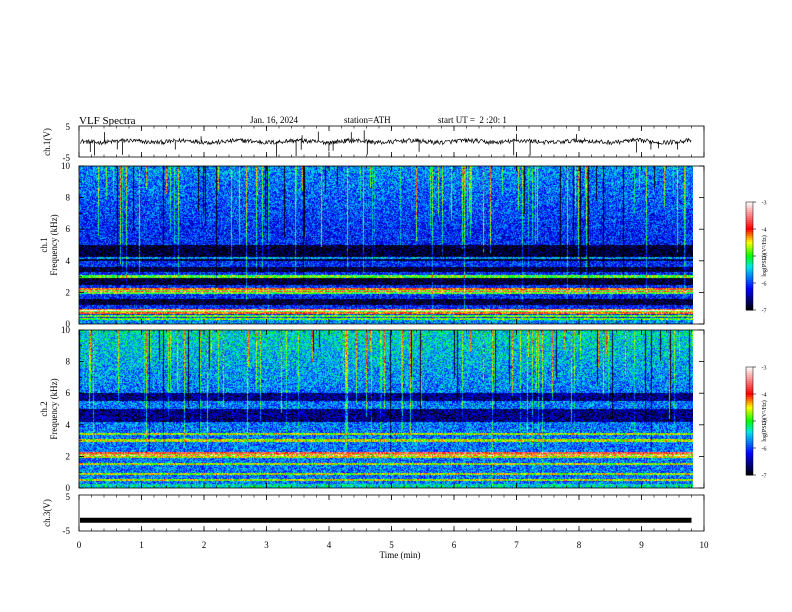 The image size is (792, 612). I want to click on ch2-colorbar-tick-label: -5, so click(764, 423).